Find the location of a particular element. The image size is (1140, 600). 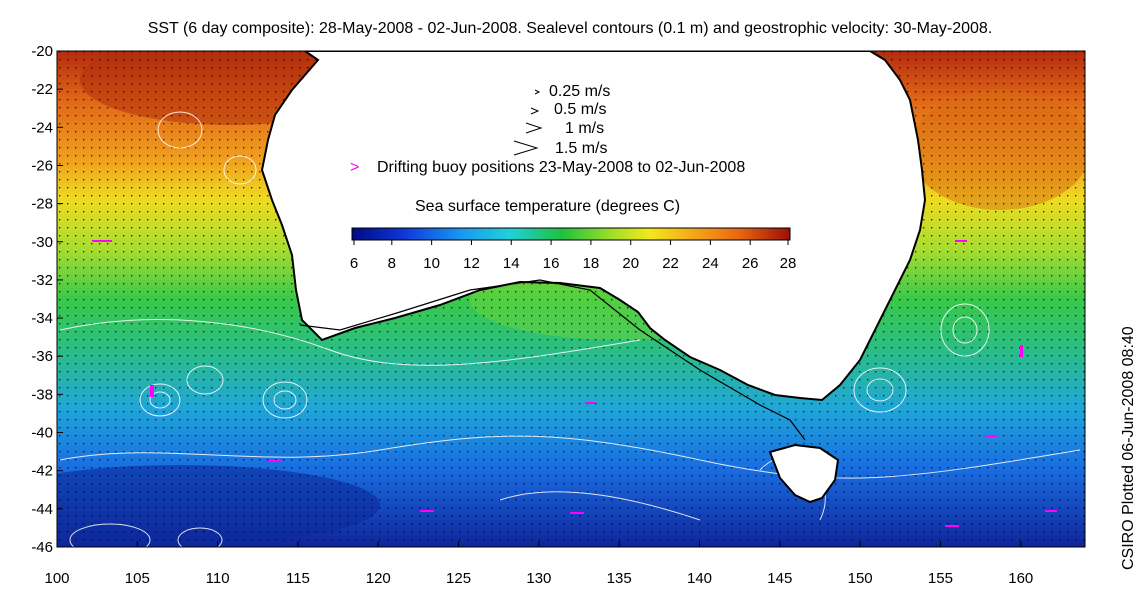

plot-credit: CSIRO Plotted 06-Jun-2008 08:40 is located at coordinates (1128, 448).